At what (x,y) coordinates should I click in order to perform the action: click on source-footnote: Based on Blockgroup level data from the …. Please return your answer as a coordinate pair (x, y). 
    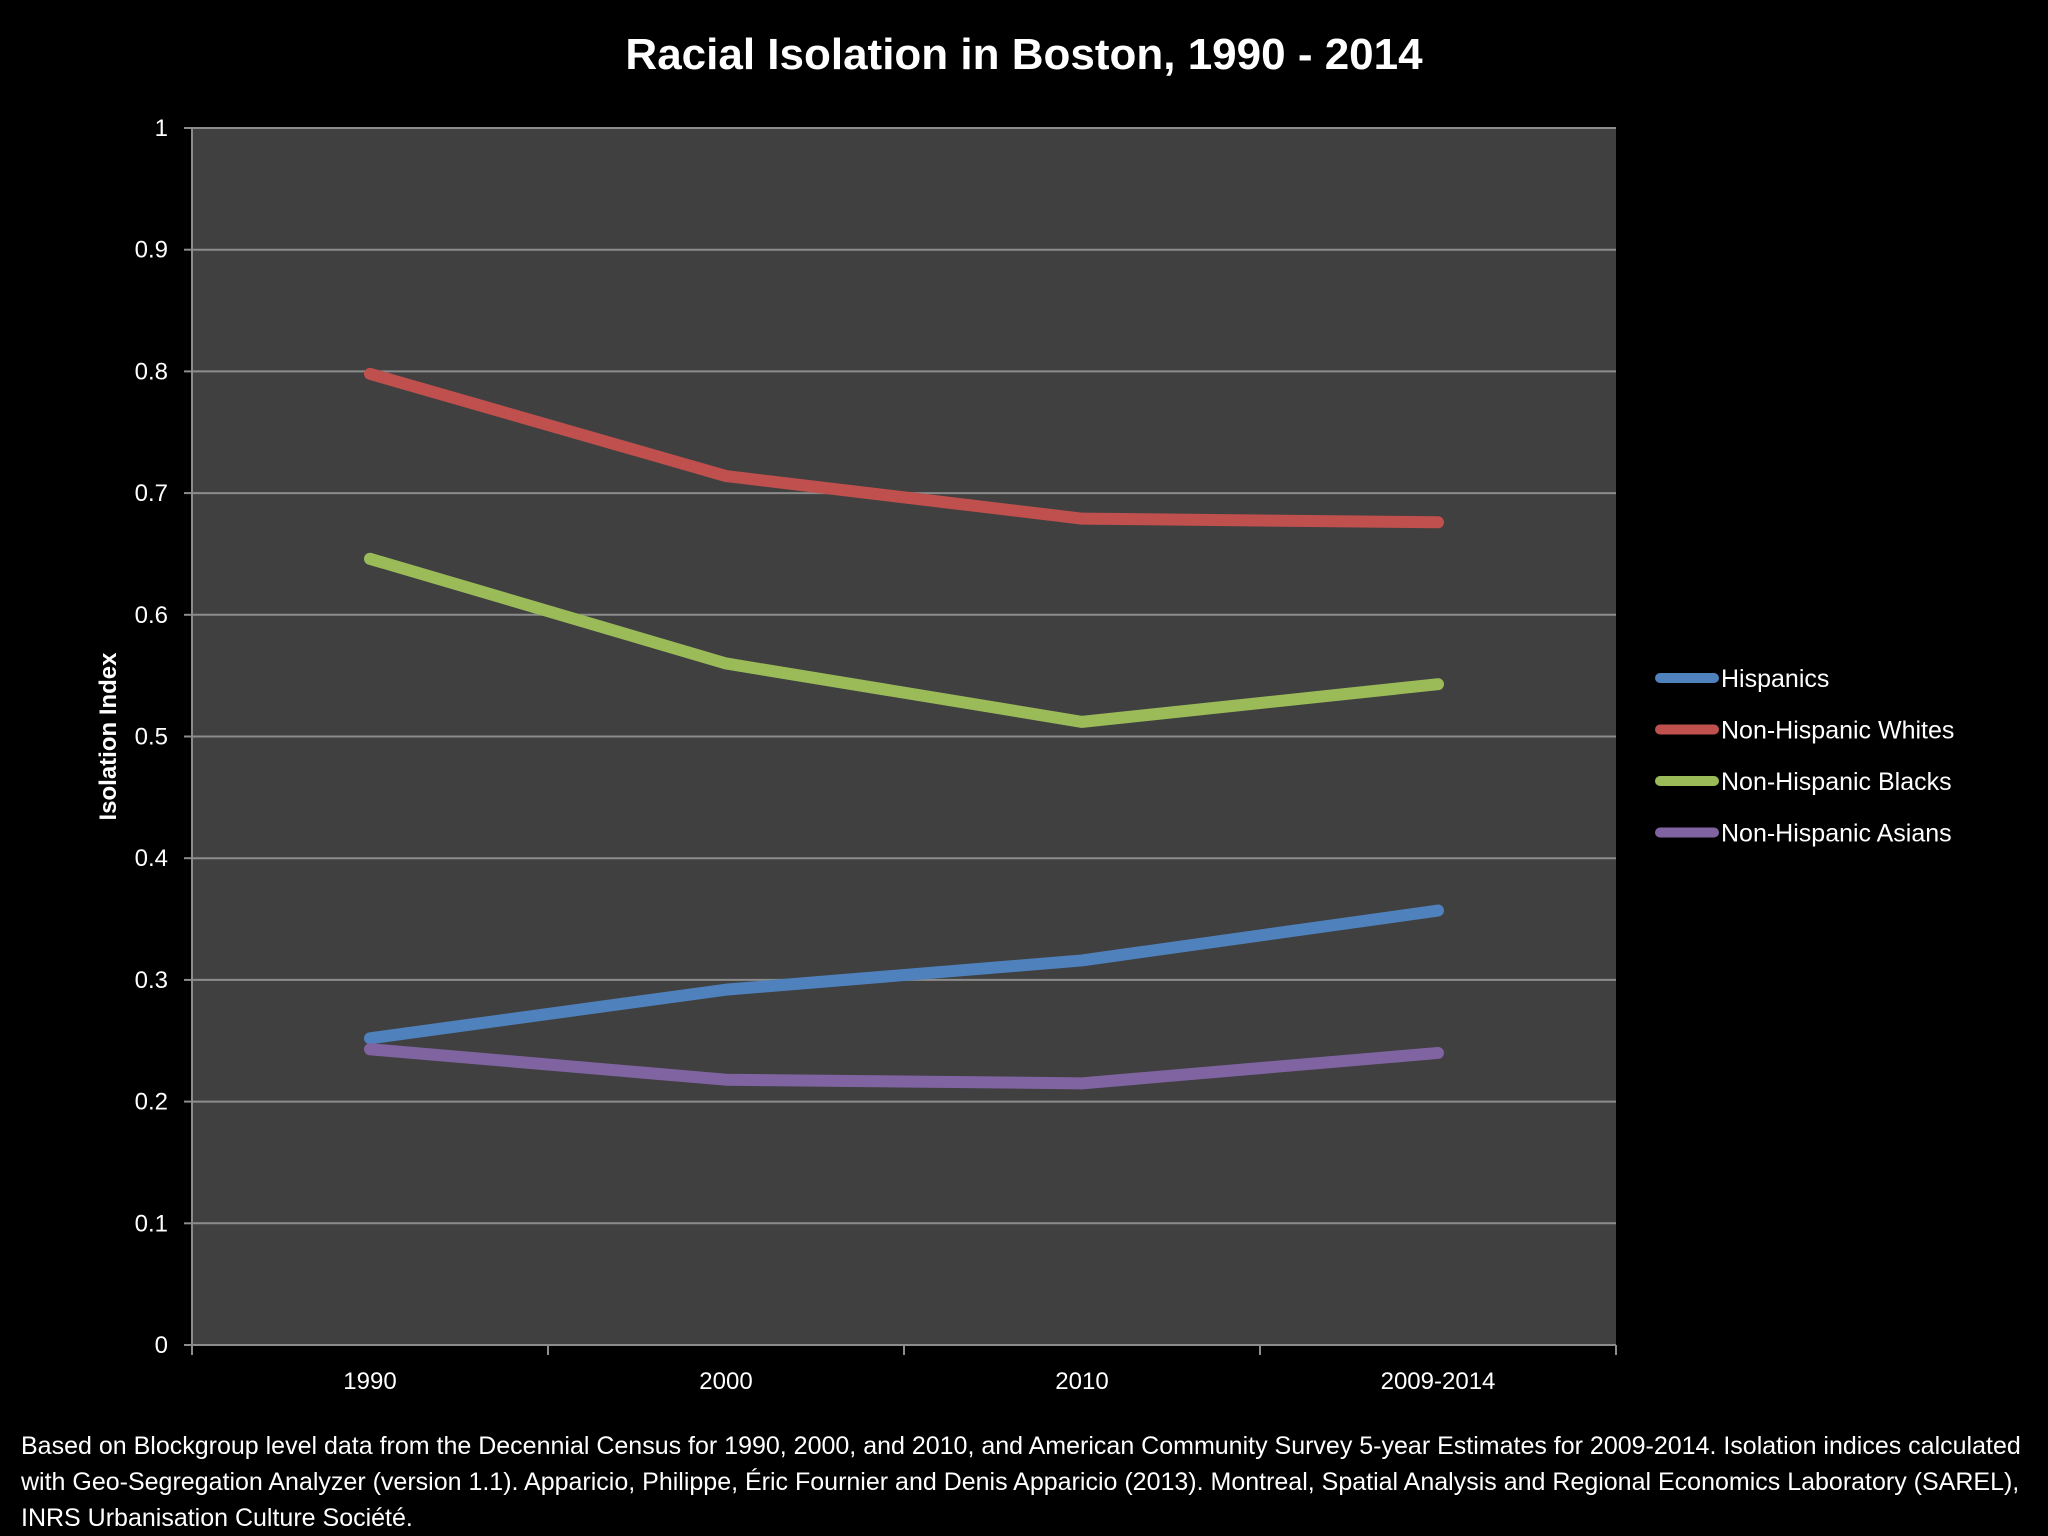
    Looking at the image, I should click on (1021, 1482).